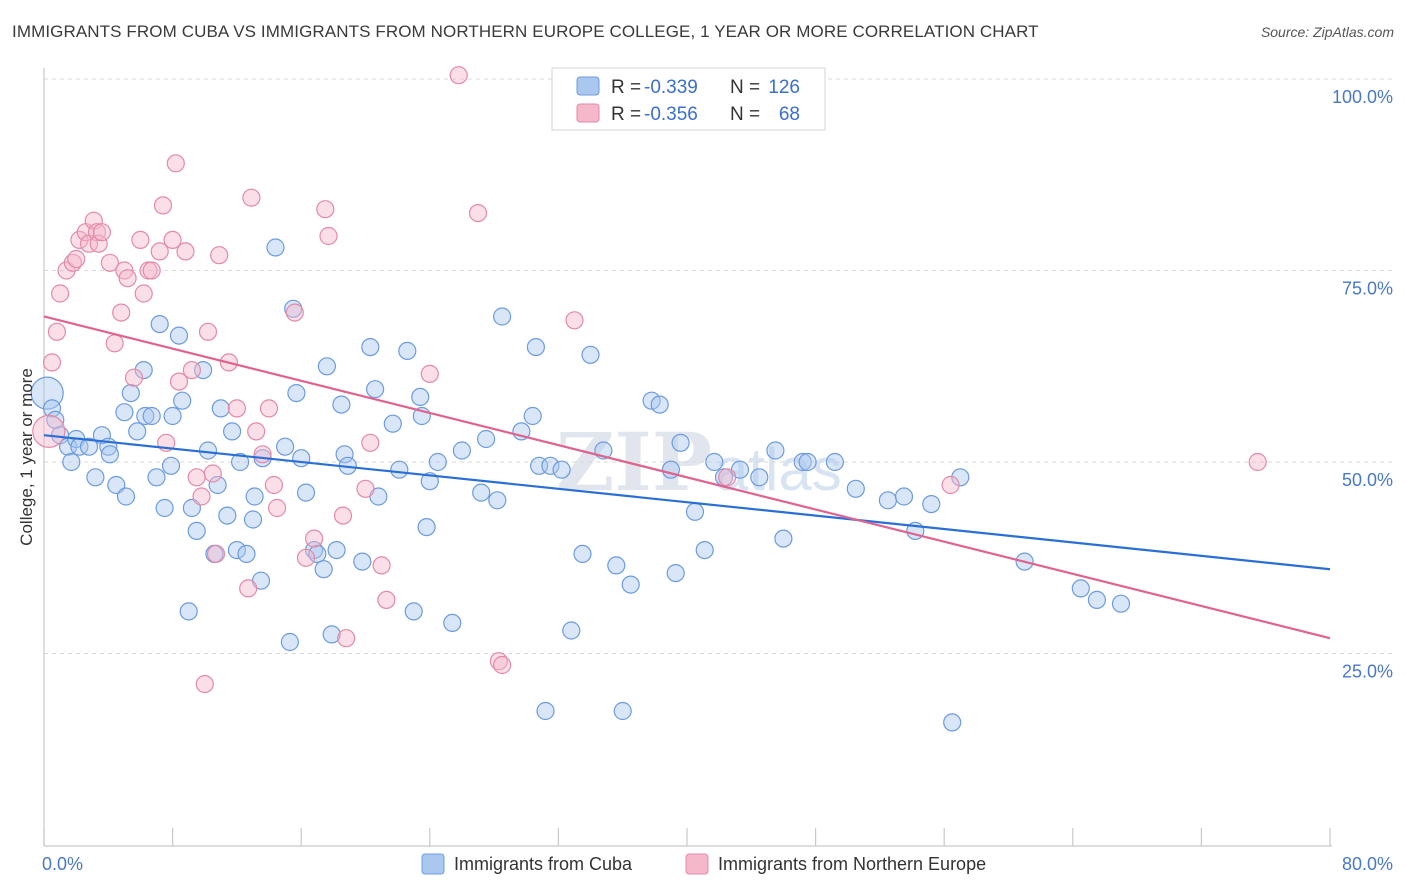 This screenshot has width=1406, height=892. What do you see at coordinates (433, 864) in the screenshot?
I see `series-legend-swatch-cuba` at bounding box center [433, 864].